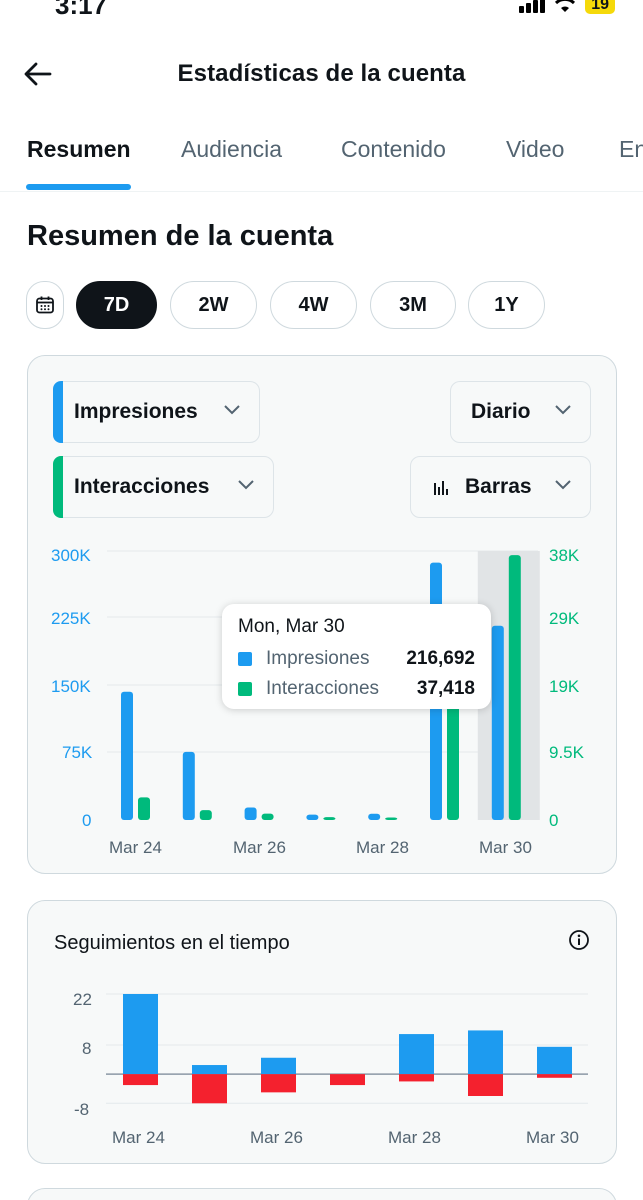 This screenshot has height=1200, width=643. What do you see at coordinates (138, 1137) in the screenshot?
I see `follows-x-tick: Mar 24` at bounding box center [138, 1137].